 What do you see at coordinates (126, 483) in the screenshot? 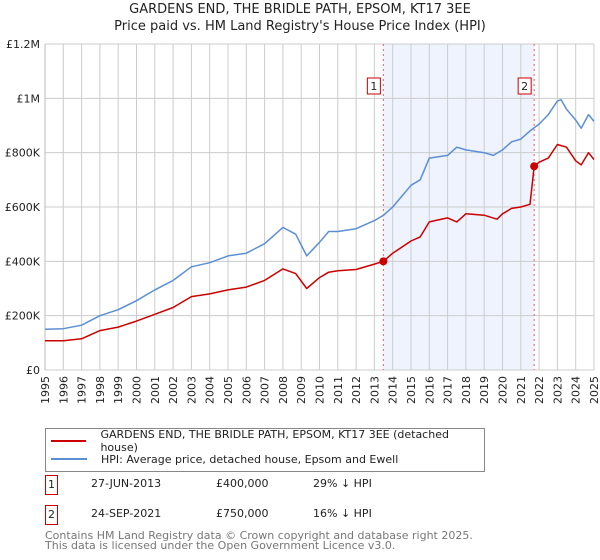
I see `sale-date: 27-JUN-2013` at bounding box center [126, 483].